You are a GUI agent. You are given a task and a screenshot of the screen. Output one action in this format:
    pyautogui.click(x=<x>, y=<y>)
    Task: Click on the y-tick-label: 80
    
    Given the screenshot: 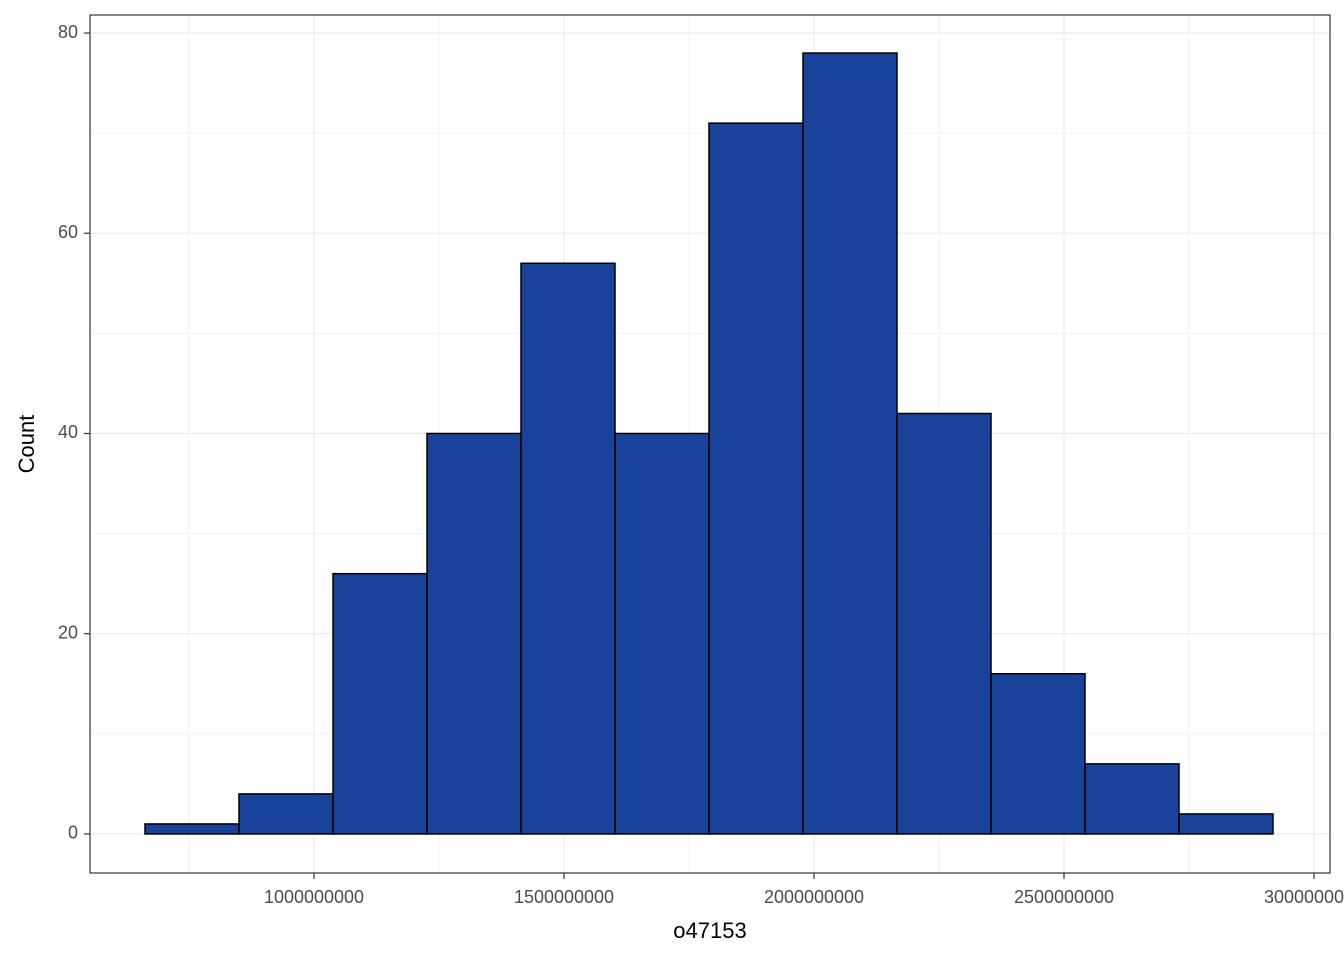 What is the action you would take?
    pyautogui.click(x=68, y=32)
    